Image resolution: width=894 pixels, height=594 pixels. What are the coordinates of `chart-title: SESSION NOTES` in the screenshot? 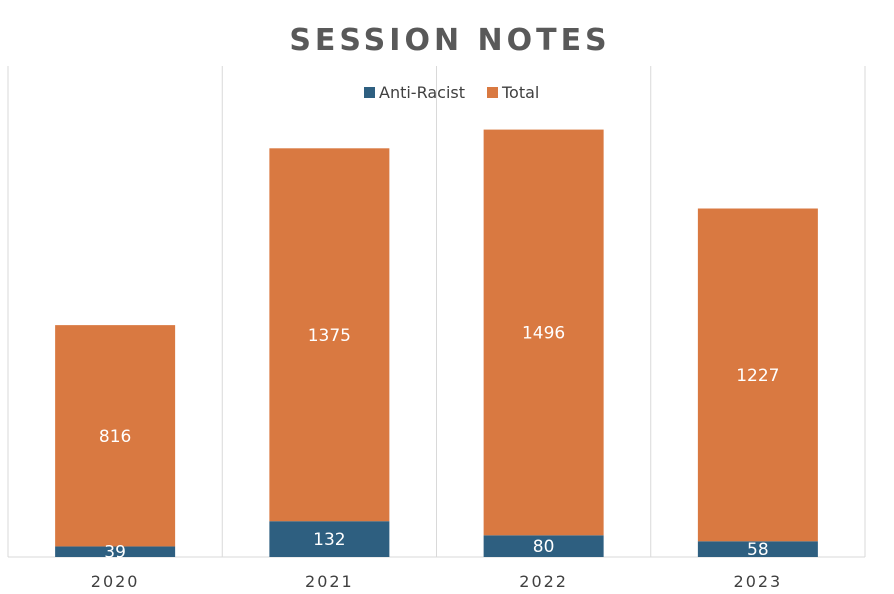 It's located at (449, 40).